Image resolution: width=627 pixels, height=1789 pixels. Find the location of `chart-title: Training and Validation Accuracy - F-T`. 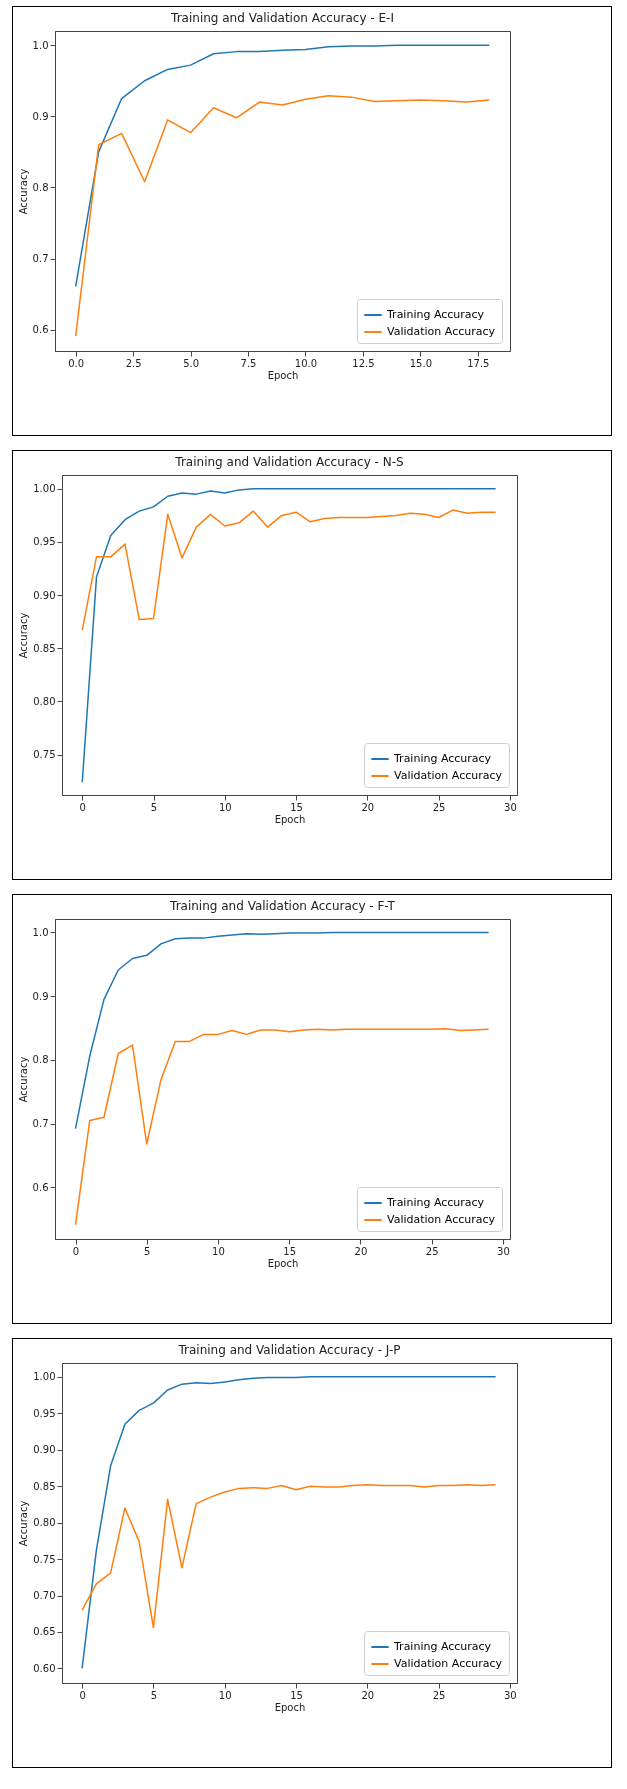

chart-title: Training and Validation Accuracy - F-T is located at coordinates (282, 906).